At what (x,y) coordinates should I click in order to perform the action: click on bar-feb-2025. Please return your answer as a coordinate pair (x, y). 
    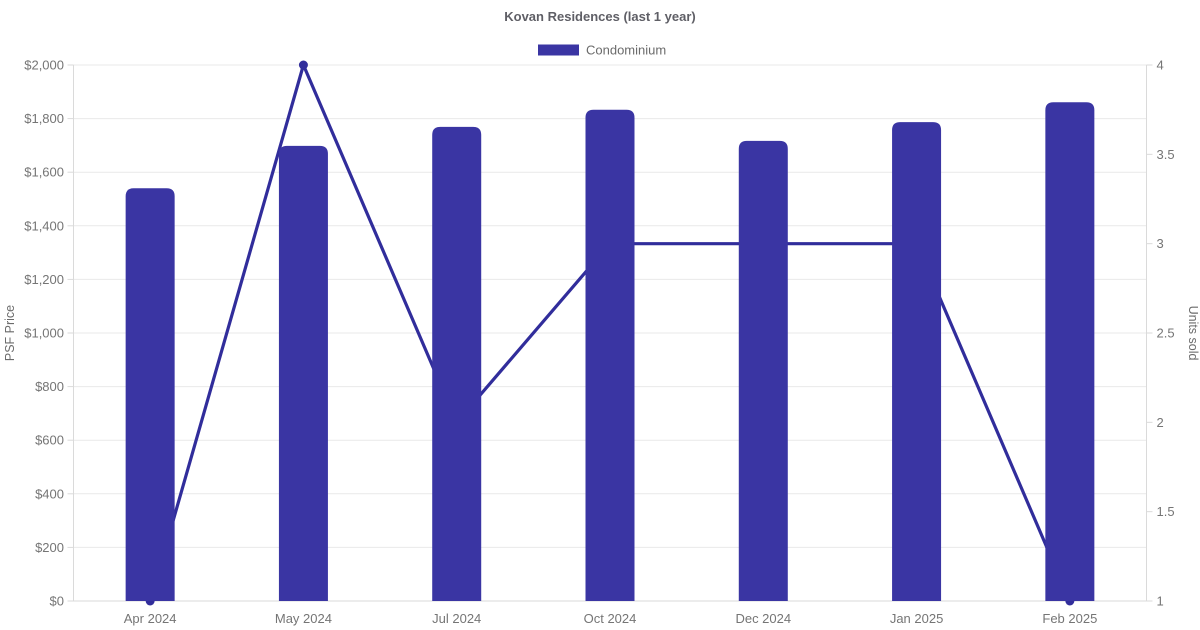
    Looking at the image, I should click on (1070, 351).